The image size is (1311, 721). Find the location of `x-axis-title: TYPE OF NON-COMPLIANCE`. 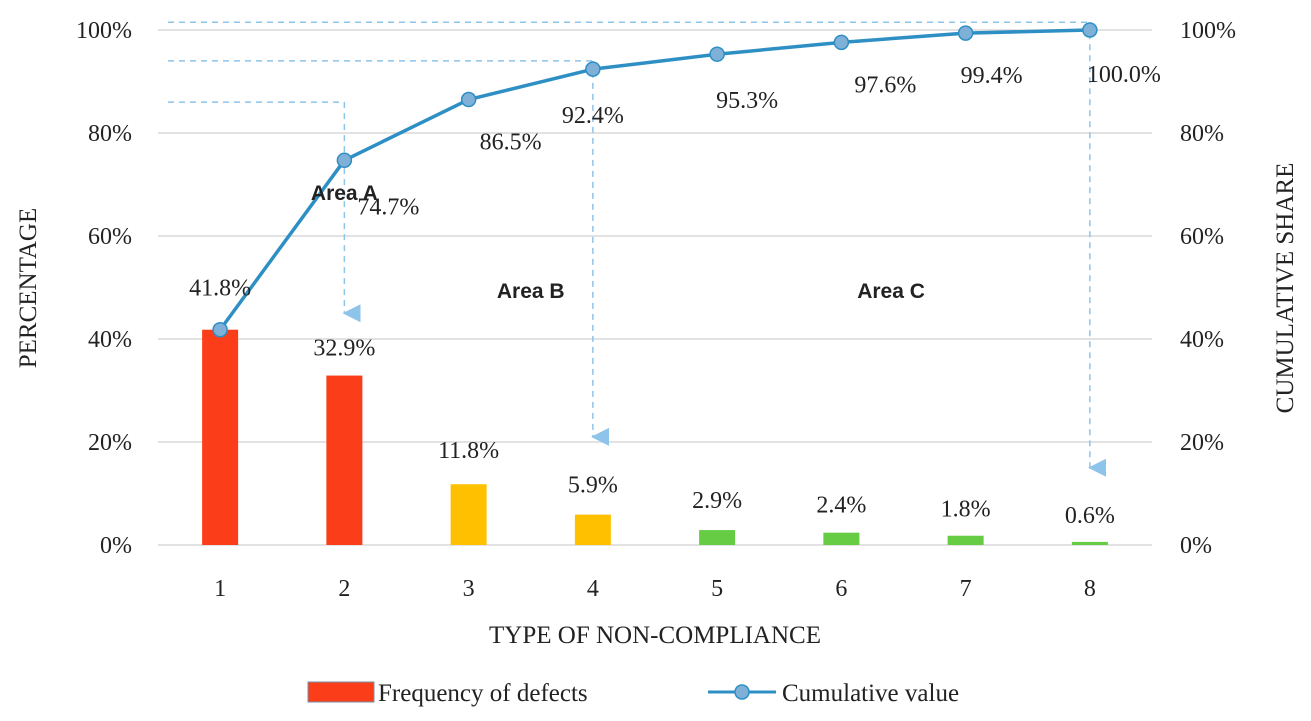

x-axis-title: TYPE OF NON-COMPLIANCE is located at coordinates (655, 635).